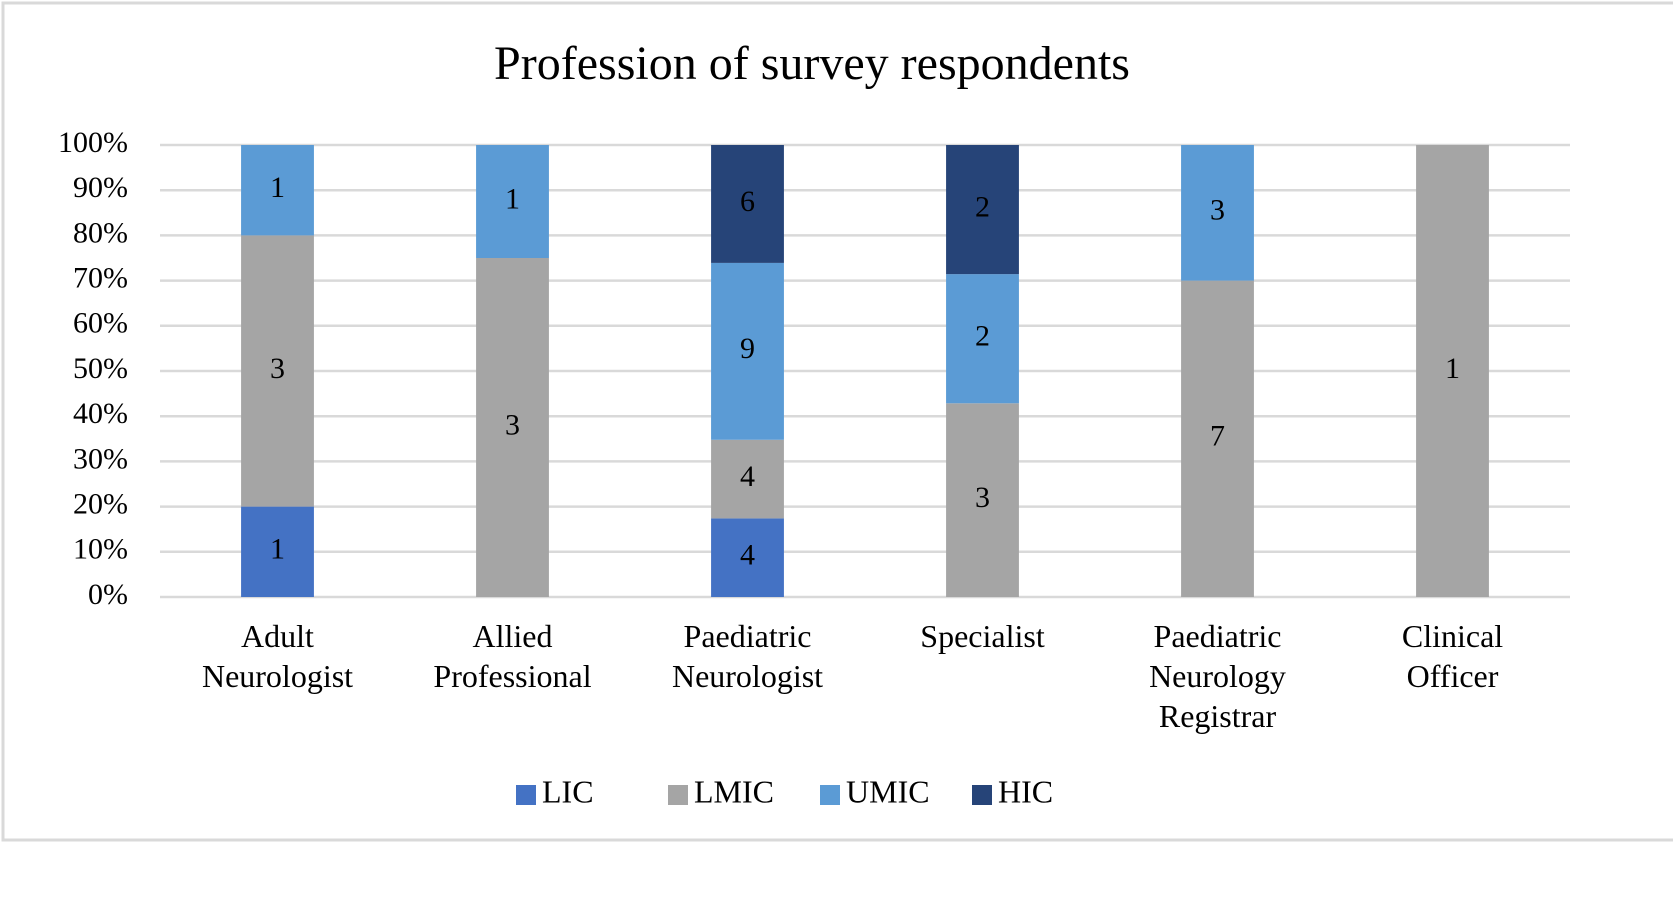  Describe the element at coordinates (93, 142) in the screenshot. I see `y-tick-label: 100%` at that location.